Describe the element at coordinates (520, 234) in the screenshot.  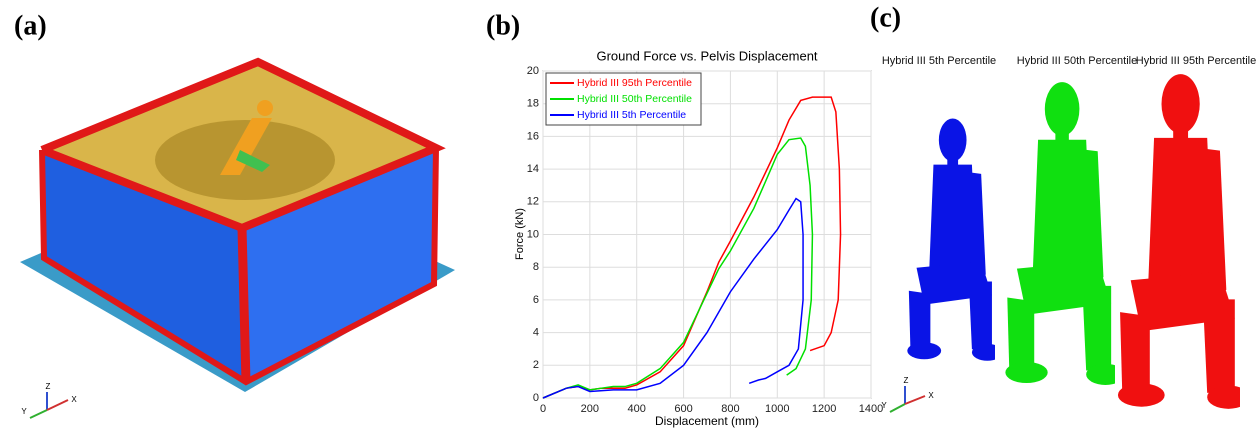
I see `y-axis-label: Force (kN)` at that location.